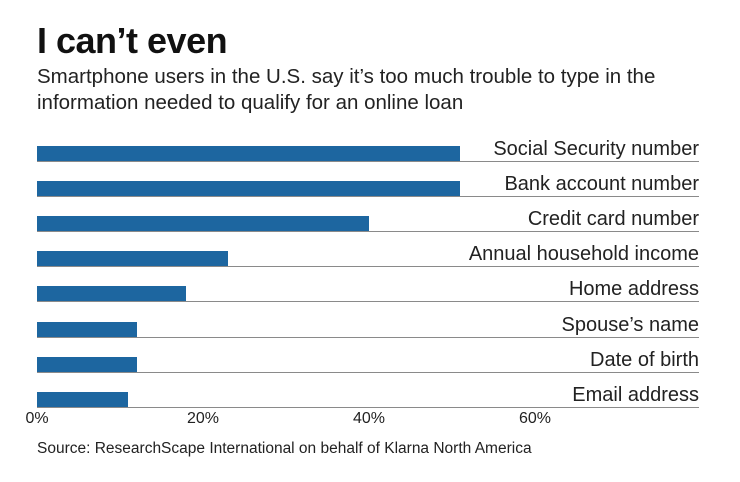  Describe the element at coordinates (368, 255) in the screenshot. I see `bar-row: Annual household income` at that location.